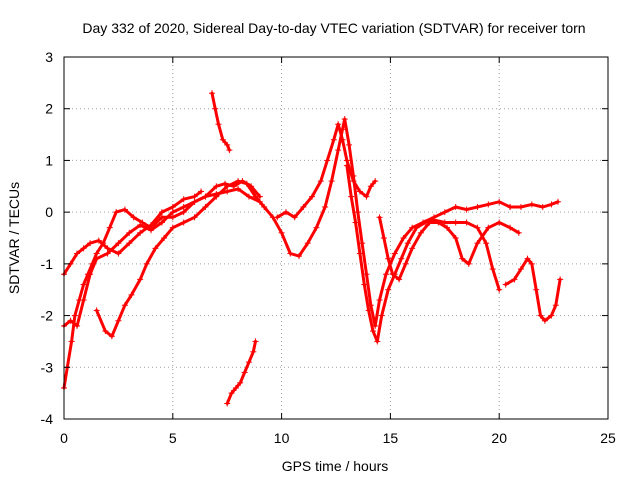  What do you see at coordinates (14, 238) in the screenshot?
I see `y-axis-label: SDTVAR / TECUs` at bounding box center [14, 238].